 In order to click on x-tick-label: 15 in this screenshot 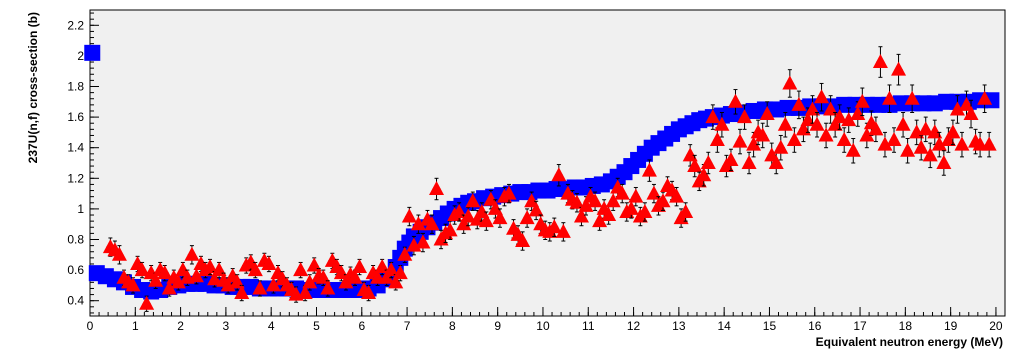, I will do `click(770, 326)`.